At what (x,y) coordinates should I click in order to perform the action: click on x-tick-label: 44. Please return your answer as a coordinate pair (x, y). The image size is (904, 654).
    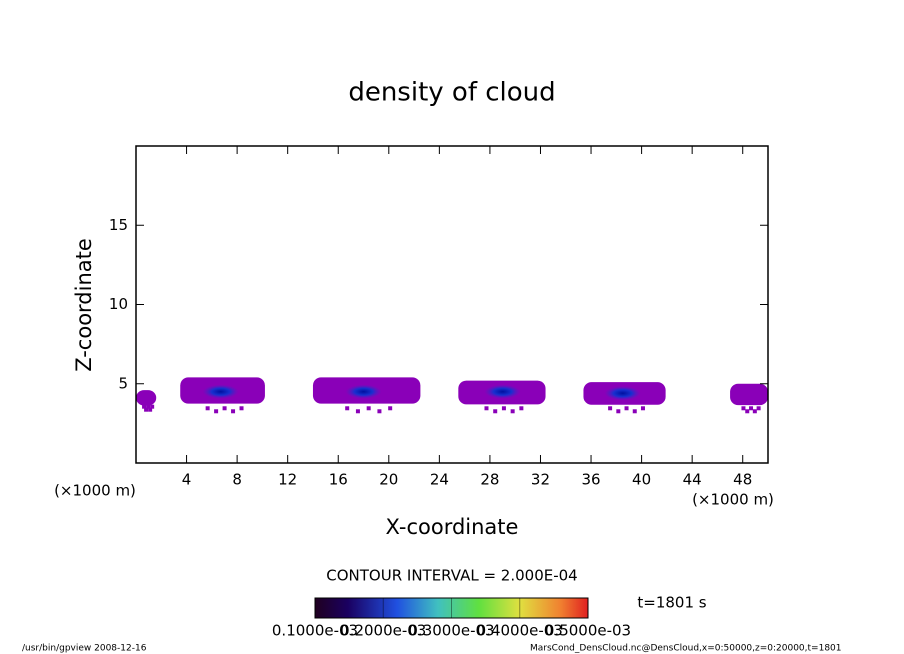
    Looking at the image, I should click on (692, 480).